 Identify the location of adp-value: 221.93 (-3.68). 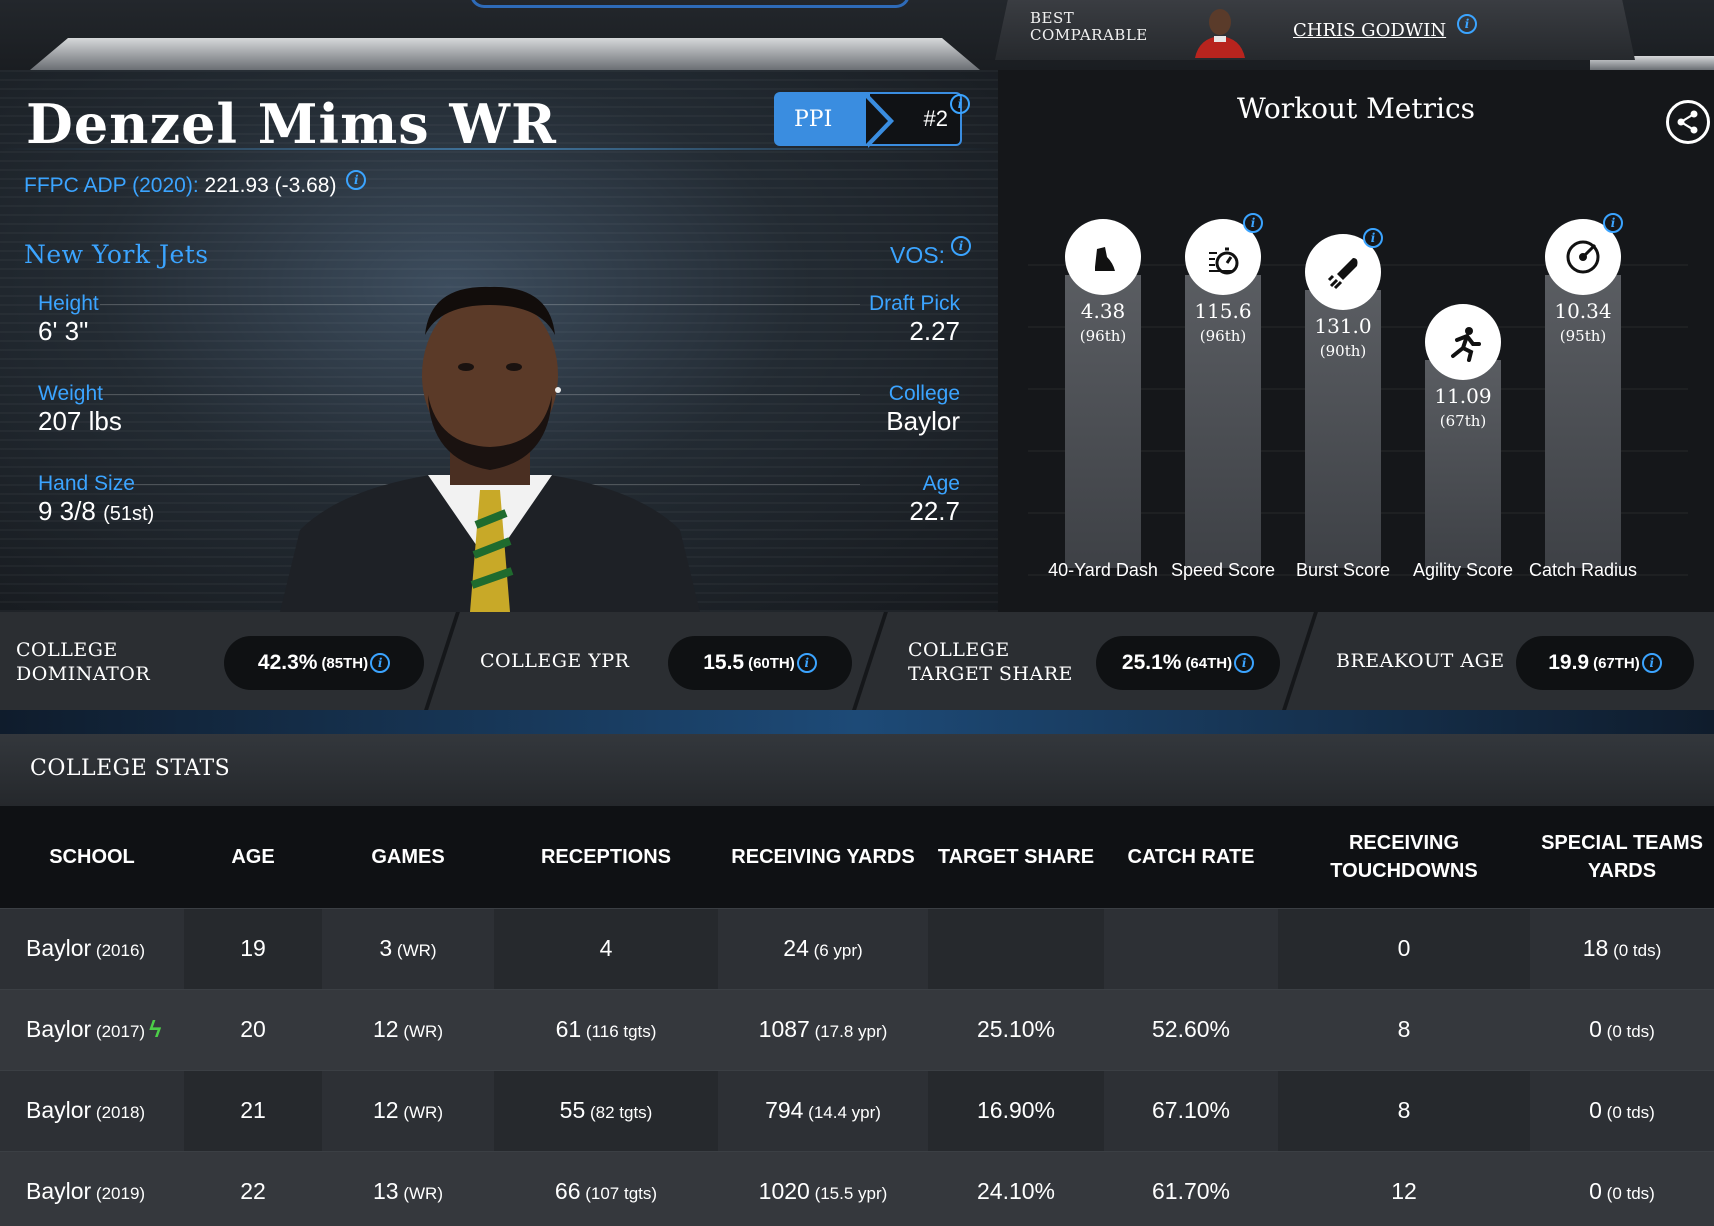
(270, 185).